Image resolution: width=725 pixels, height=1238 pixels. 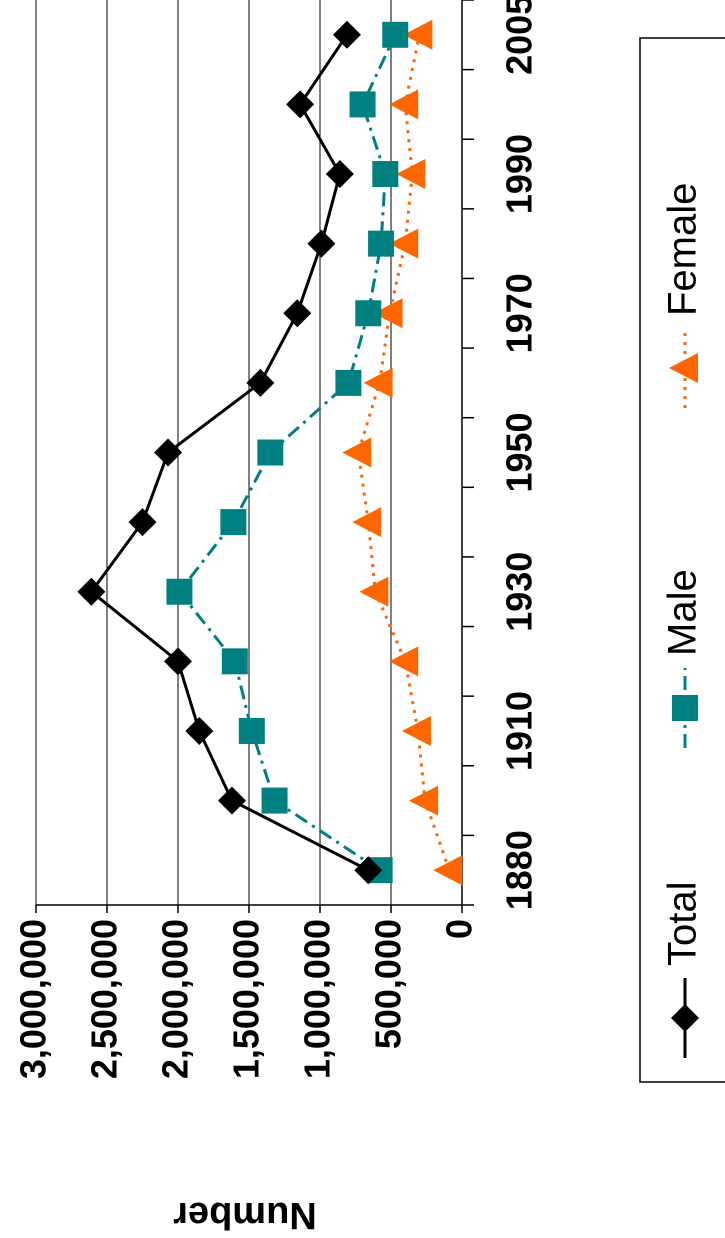 What do you see at coordinates (519, 37) in the screenshot?
I see `x-tick-label: 2005` at bounding box center [519, 37].